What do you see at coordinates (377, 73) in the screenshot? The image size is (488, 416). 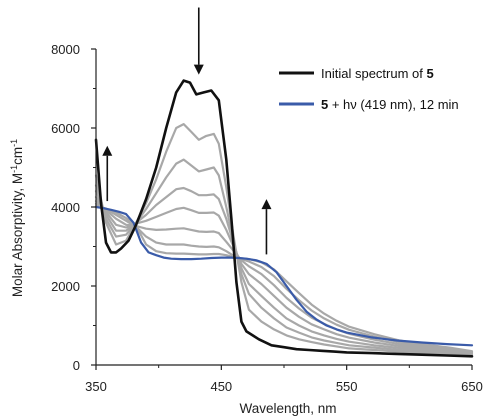 I see `legend-label-initial: Initial spectrum of 5` at bounding box center [377, 73].